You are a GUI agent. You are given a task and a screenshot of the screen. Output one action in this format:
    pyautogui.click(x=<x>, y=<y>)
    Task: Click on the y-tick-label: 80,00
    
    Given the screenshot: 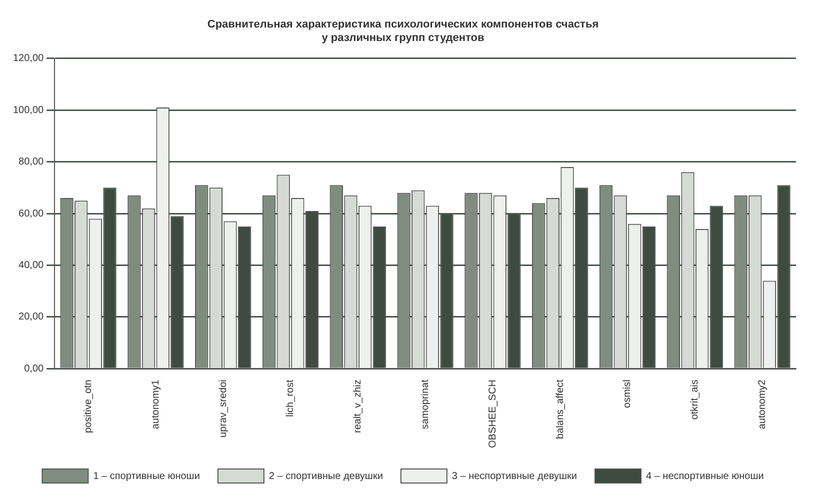 What is the action you would take?
    pyautogui.click(x=31, y=162)
    